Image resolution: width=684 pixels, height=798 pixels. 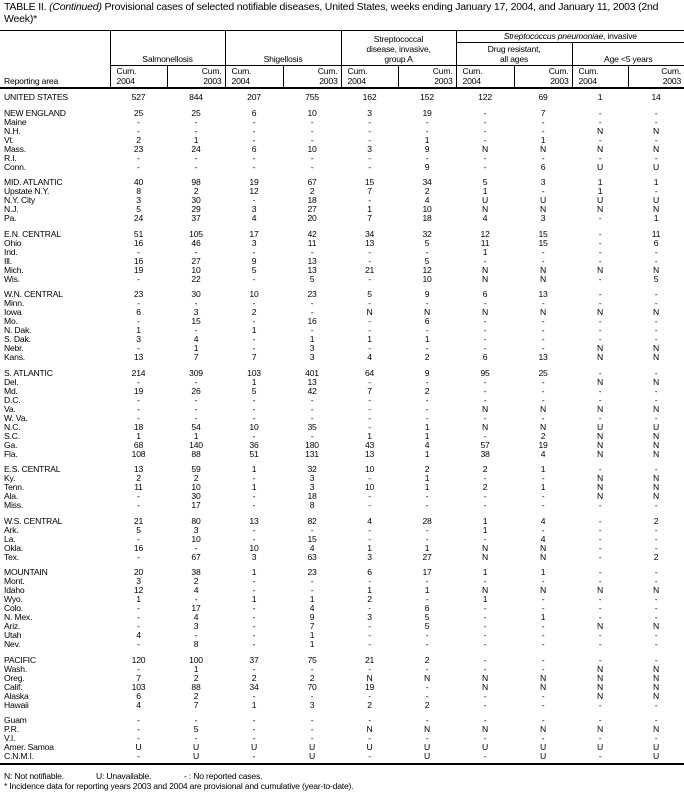 I want to click on table-row: Ala. - 30 - 18 - - - - N N, so click(x=342, y=496).